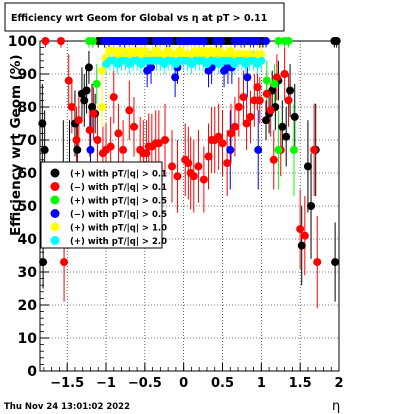  Describe the element at coordinates (300, 383) in the screenshot. I see `x-tick-label: 1.5` at that location.